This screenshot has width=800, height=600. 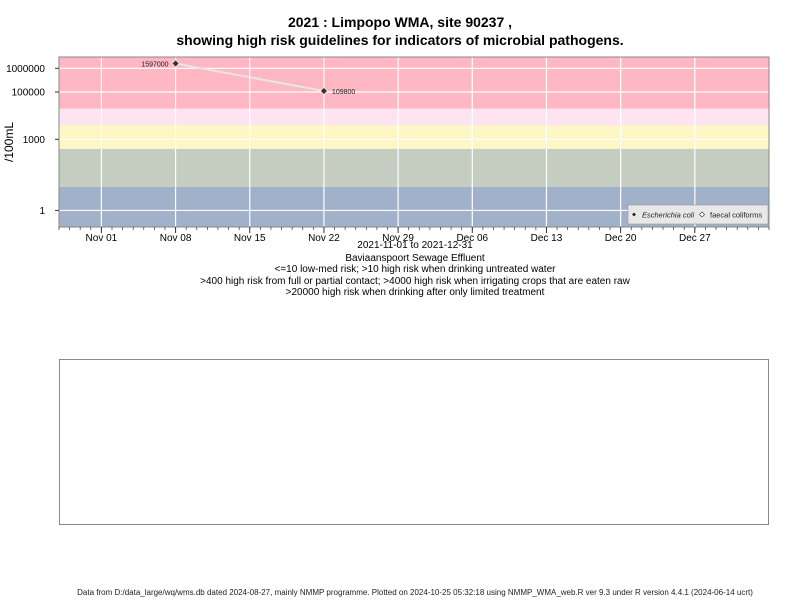 I want to click on legend-label-0: Escherichia coli, so click(x=668, y=215).